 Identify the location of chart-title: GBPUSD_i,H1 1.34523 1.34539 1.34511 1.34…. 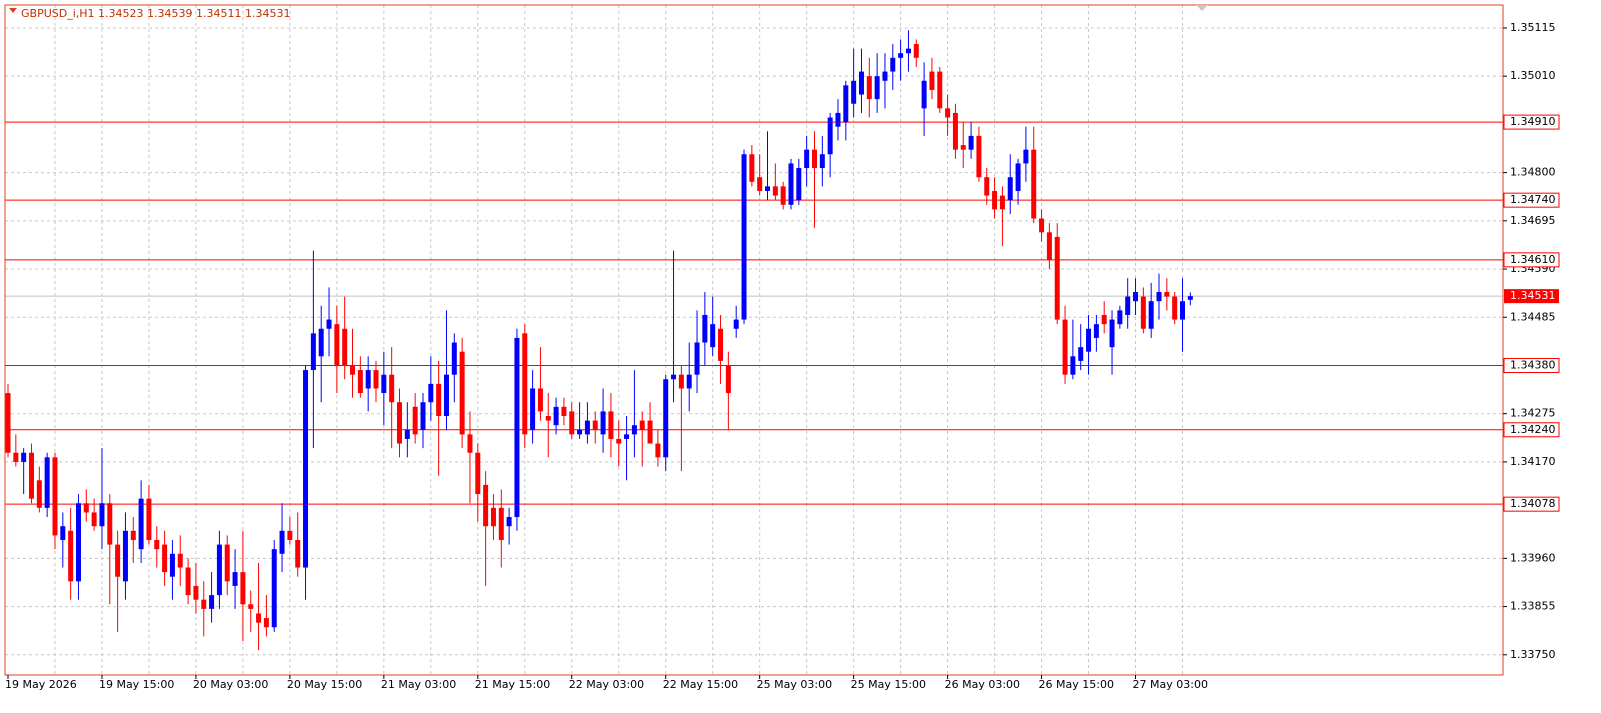
(155, 13).